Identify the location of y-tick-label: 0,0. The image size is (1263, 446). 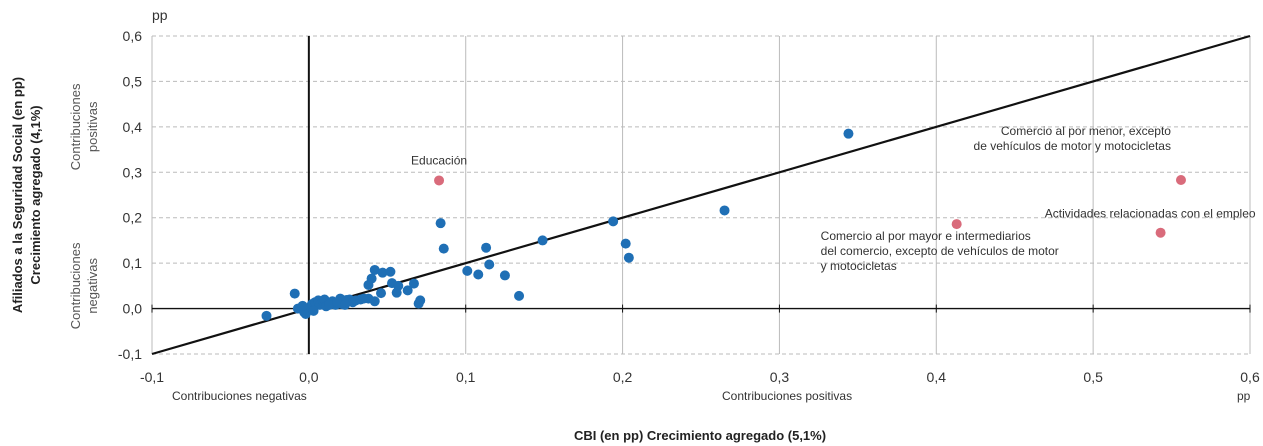
(133, 309).